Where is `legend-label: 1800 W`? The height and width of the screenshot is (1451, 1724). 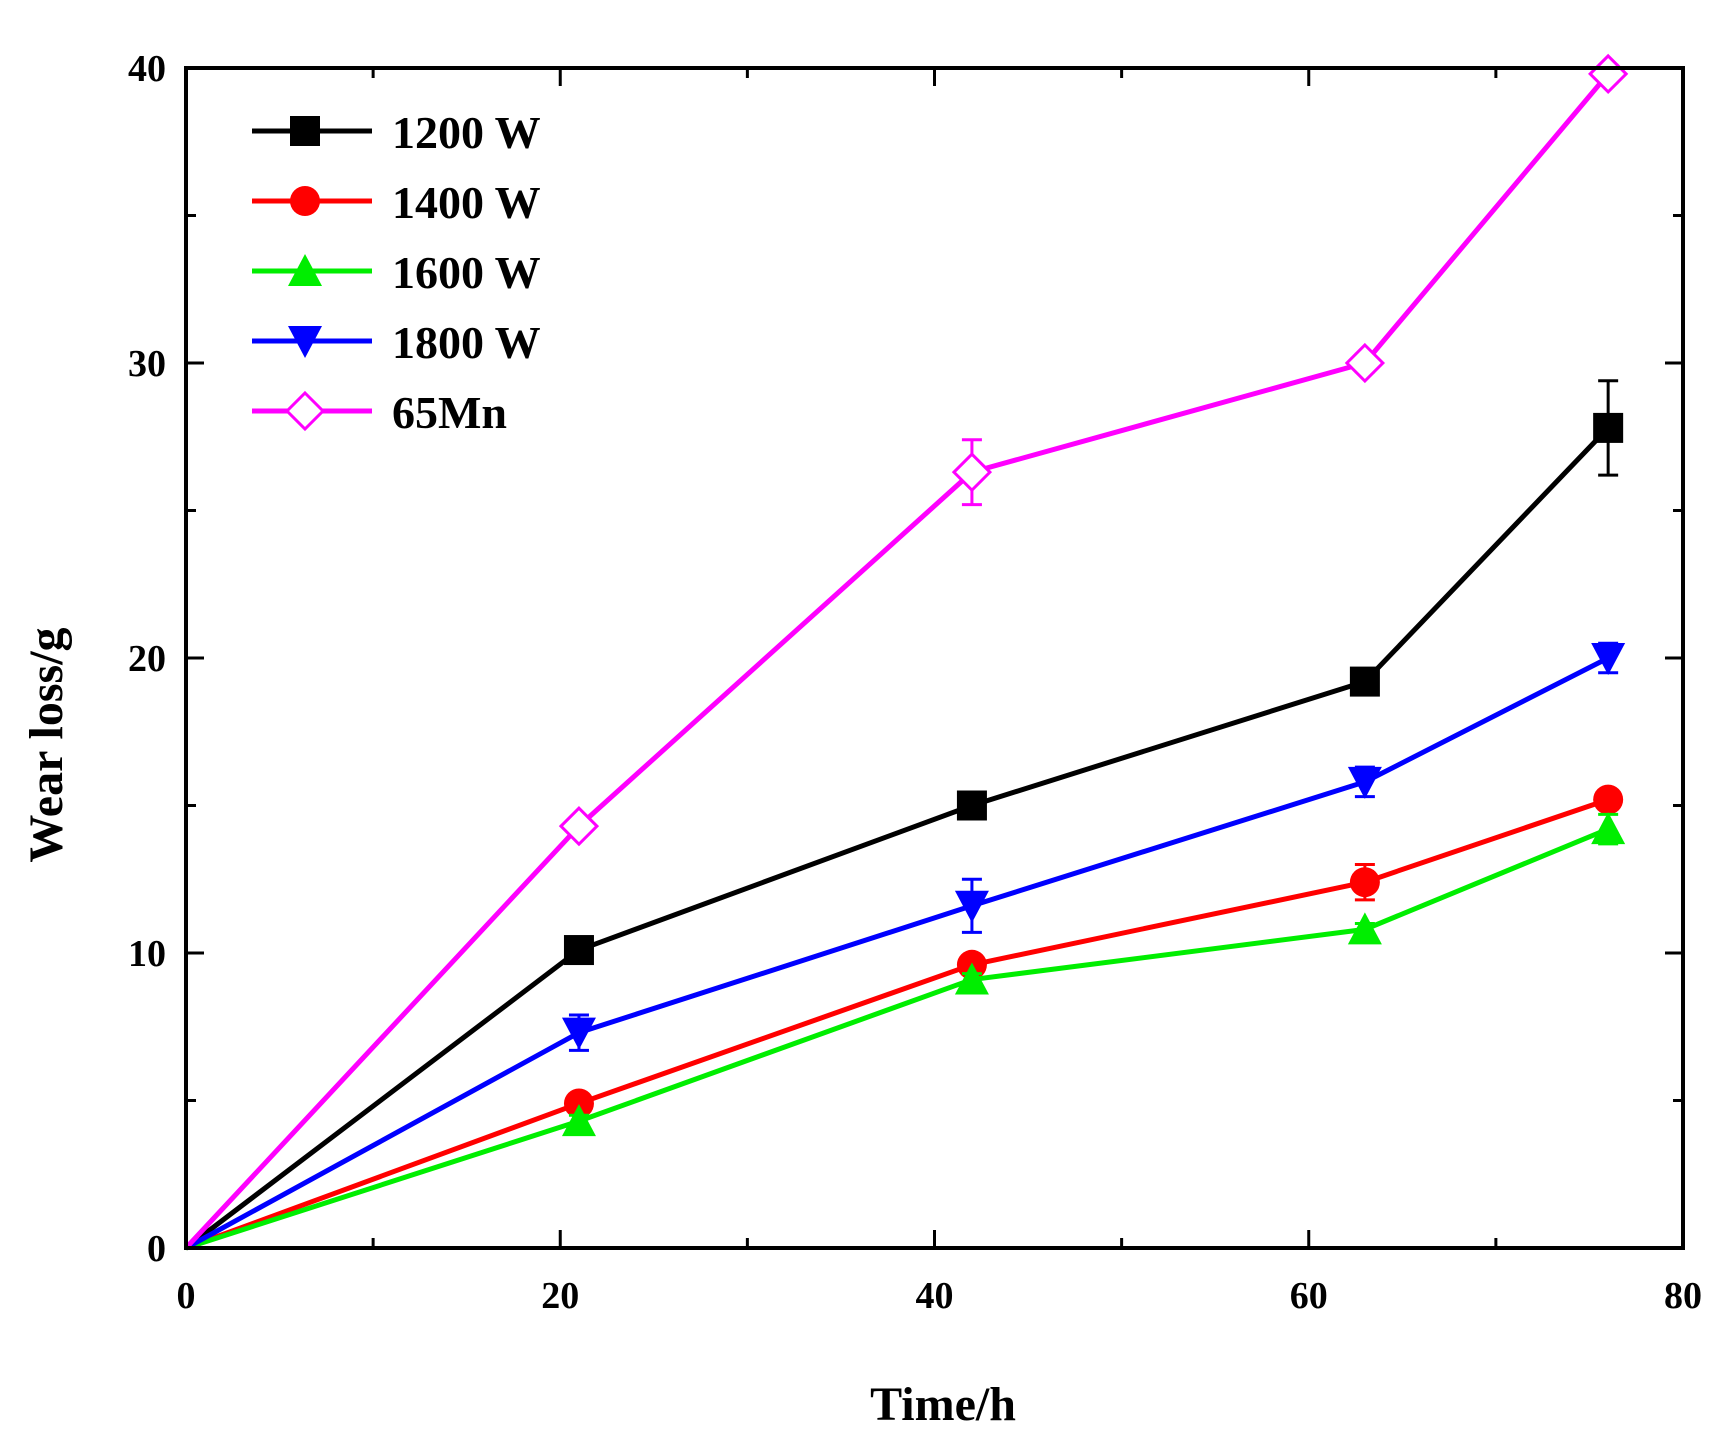 legend-label: 1800 W is located at coordinates (466, 342).